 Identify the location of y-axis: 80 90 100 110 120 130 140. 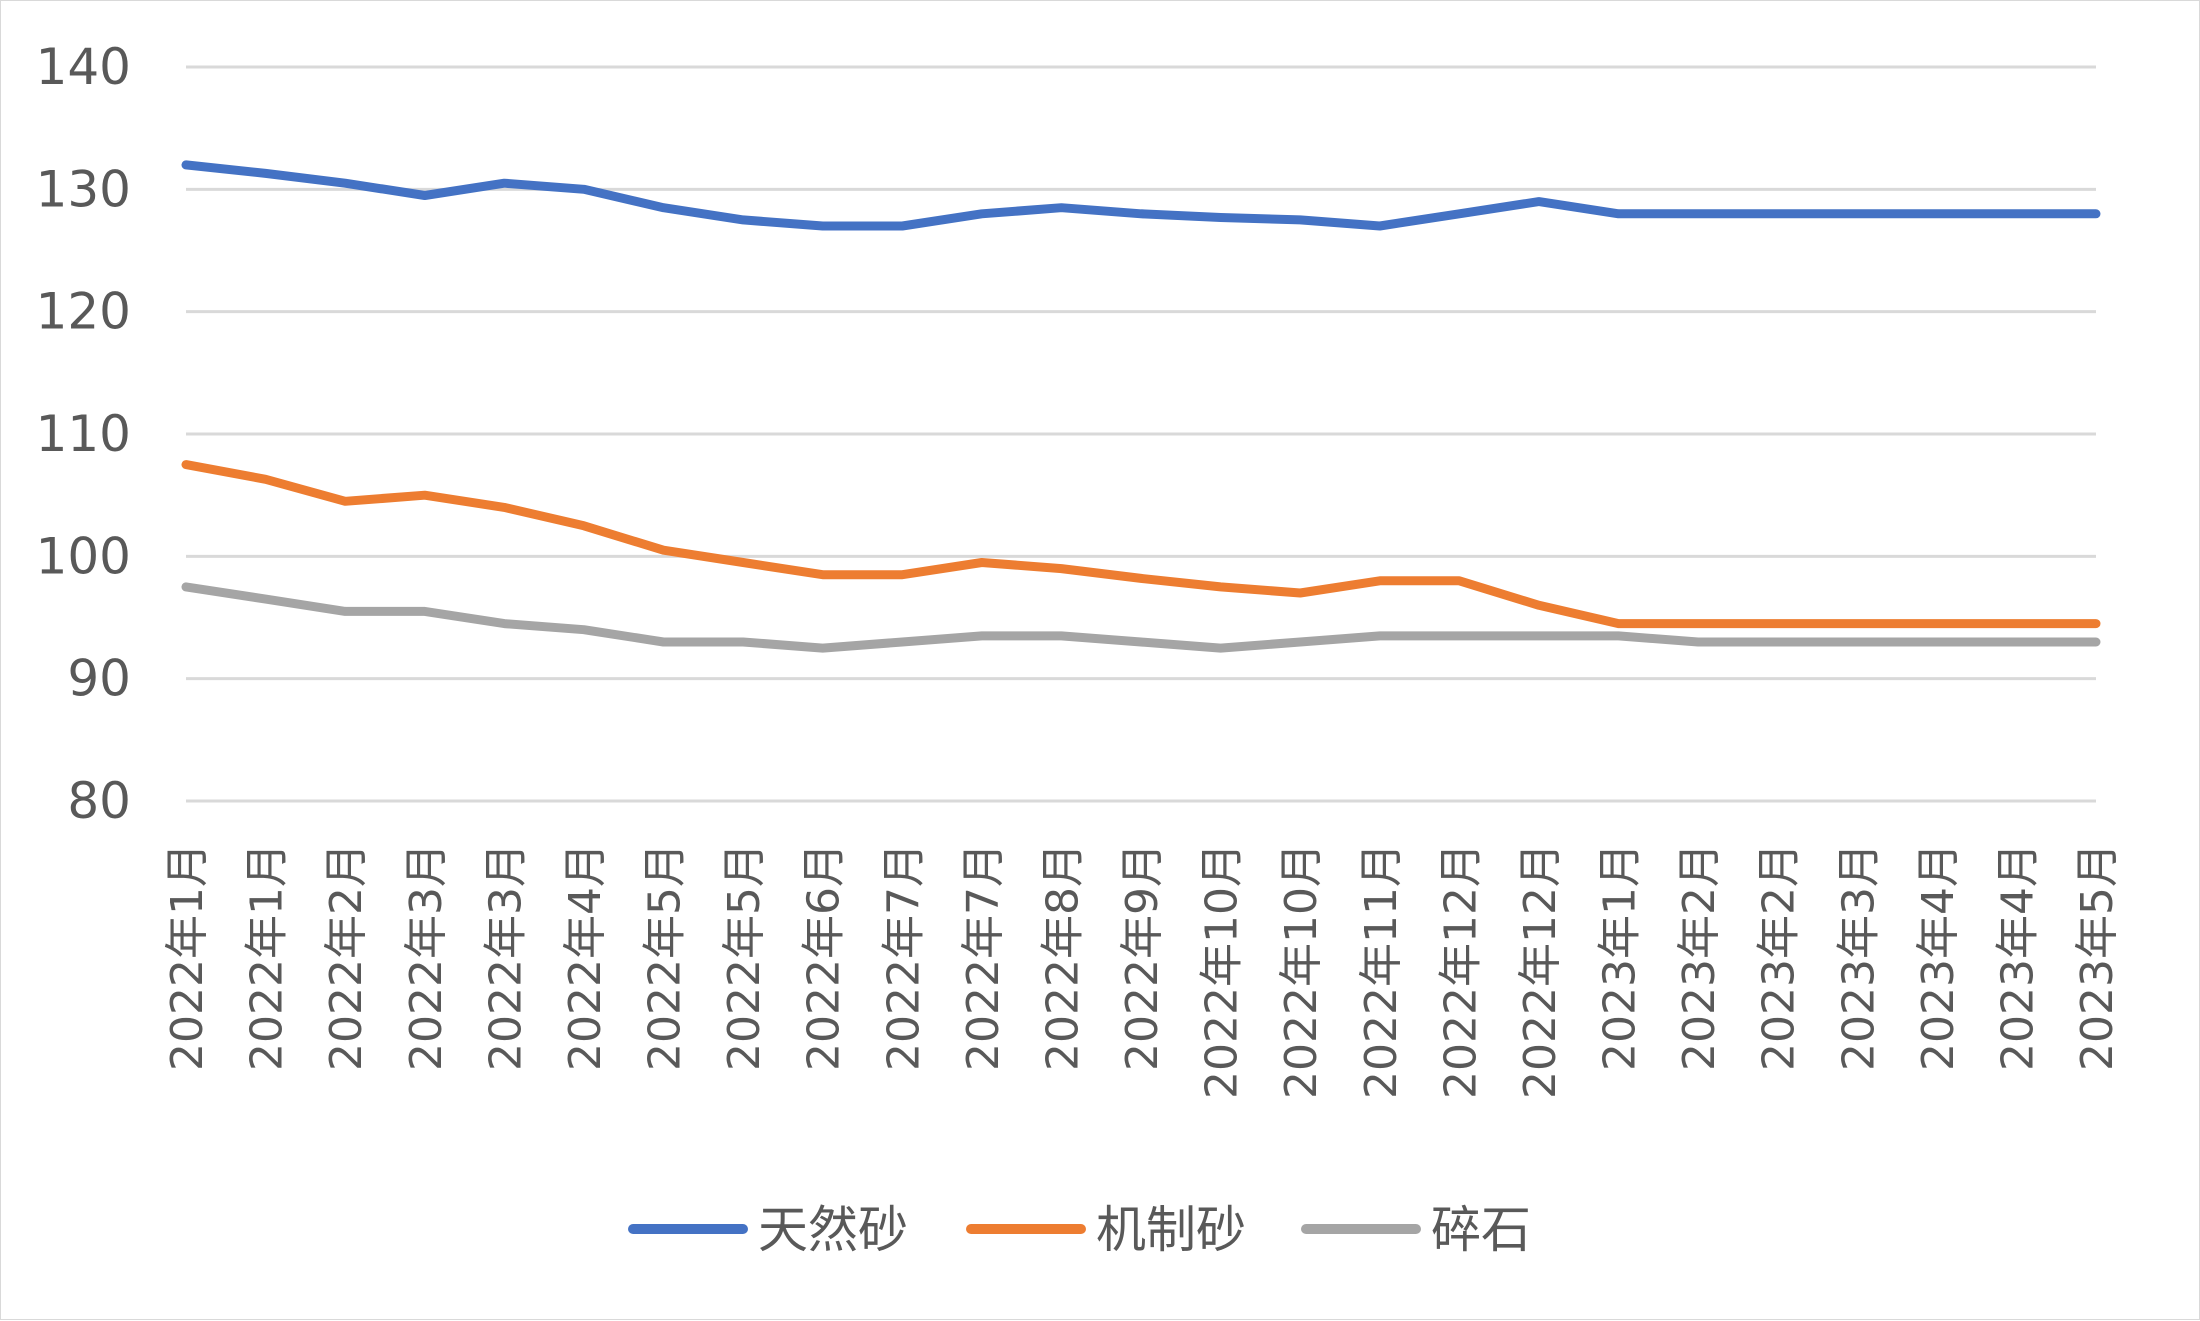
(83, 434).